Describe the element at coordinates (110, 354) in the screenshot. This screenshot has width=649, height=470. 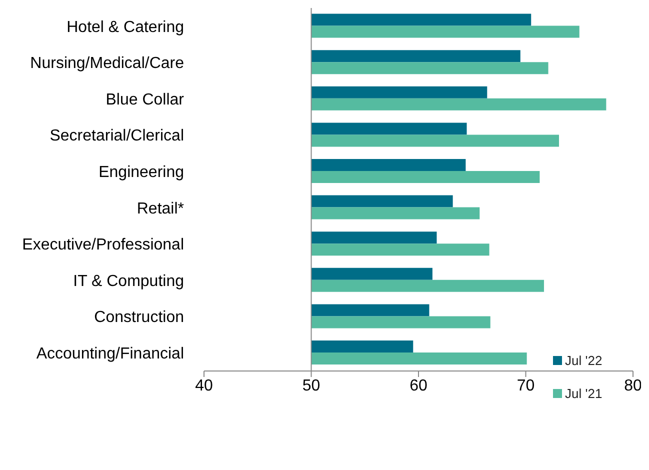
I see `y-tick-label: Accounting/Financial` at that location.